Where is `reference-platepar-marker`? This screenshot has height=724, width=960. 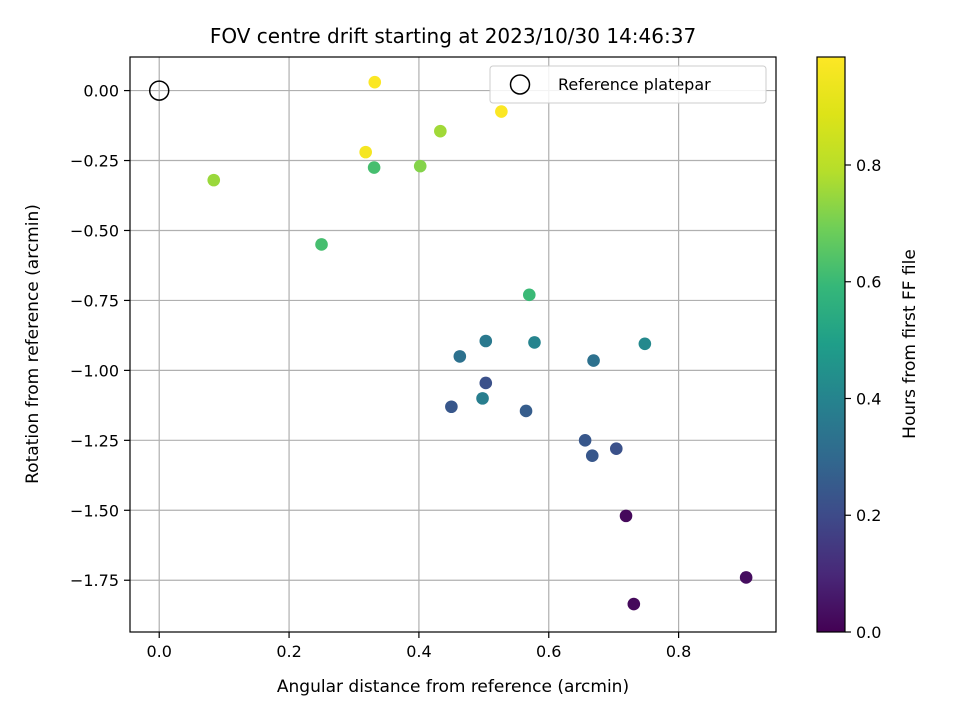 reference-platepar-marker is located at coordinates (159, 90).